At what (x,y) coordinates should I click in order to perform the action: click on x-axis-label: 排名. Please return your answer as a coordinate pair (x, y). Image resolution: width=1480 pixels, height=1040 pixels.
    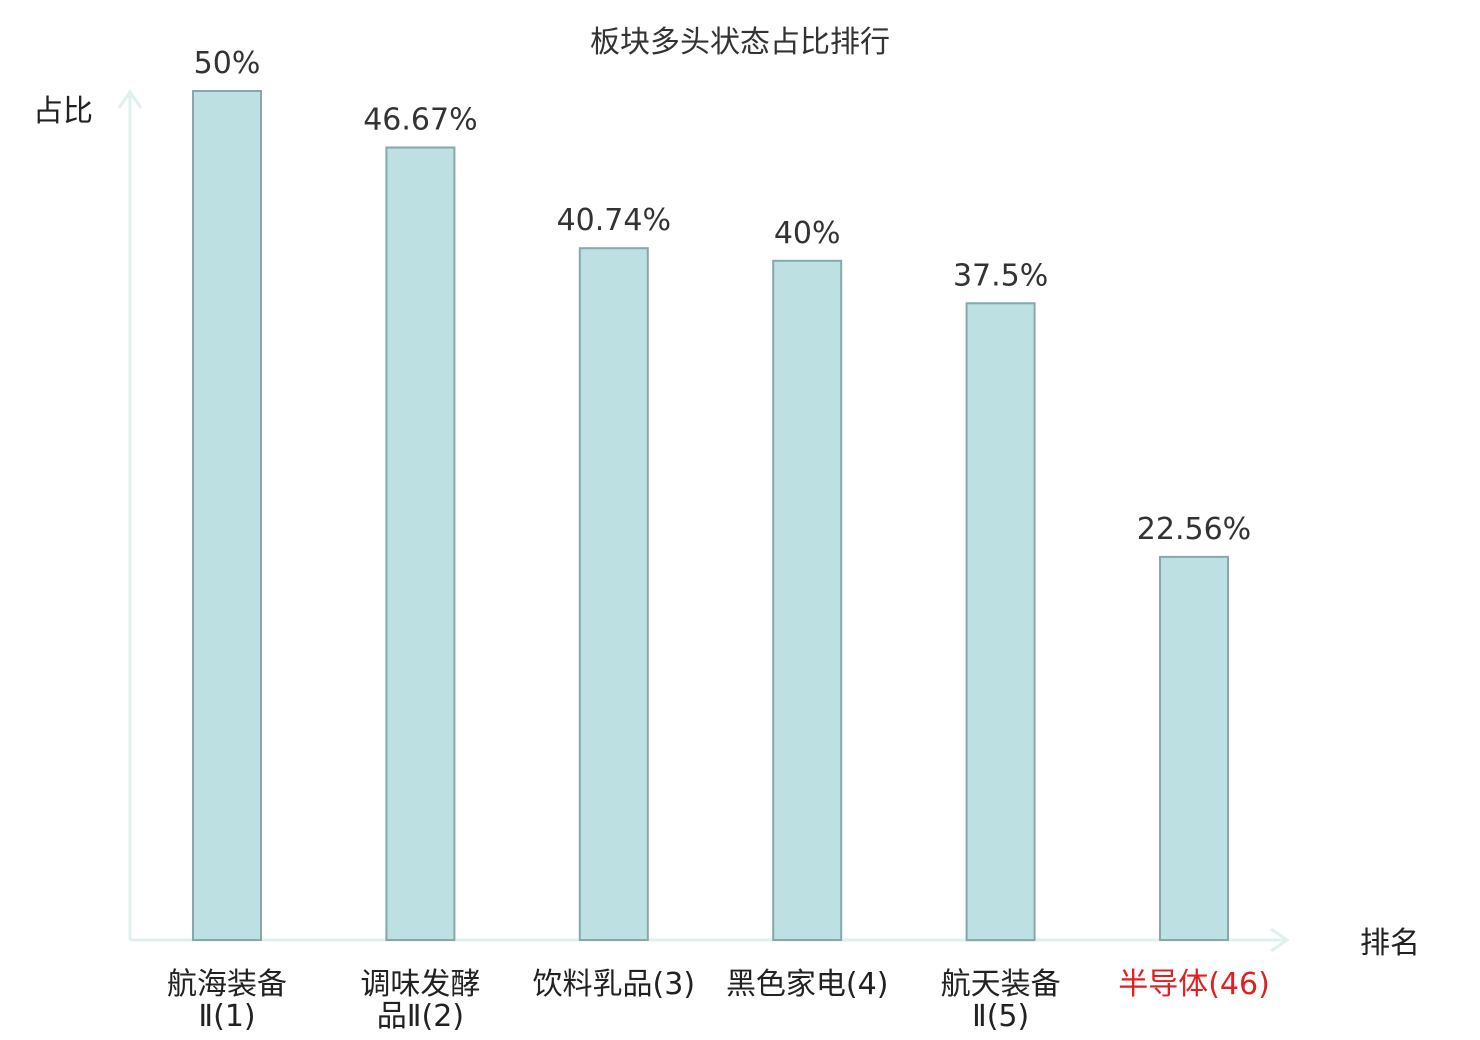
    Looking at the image, I should click on (1390, 943).